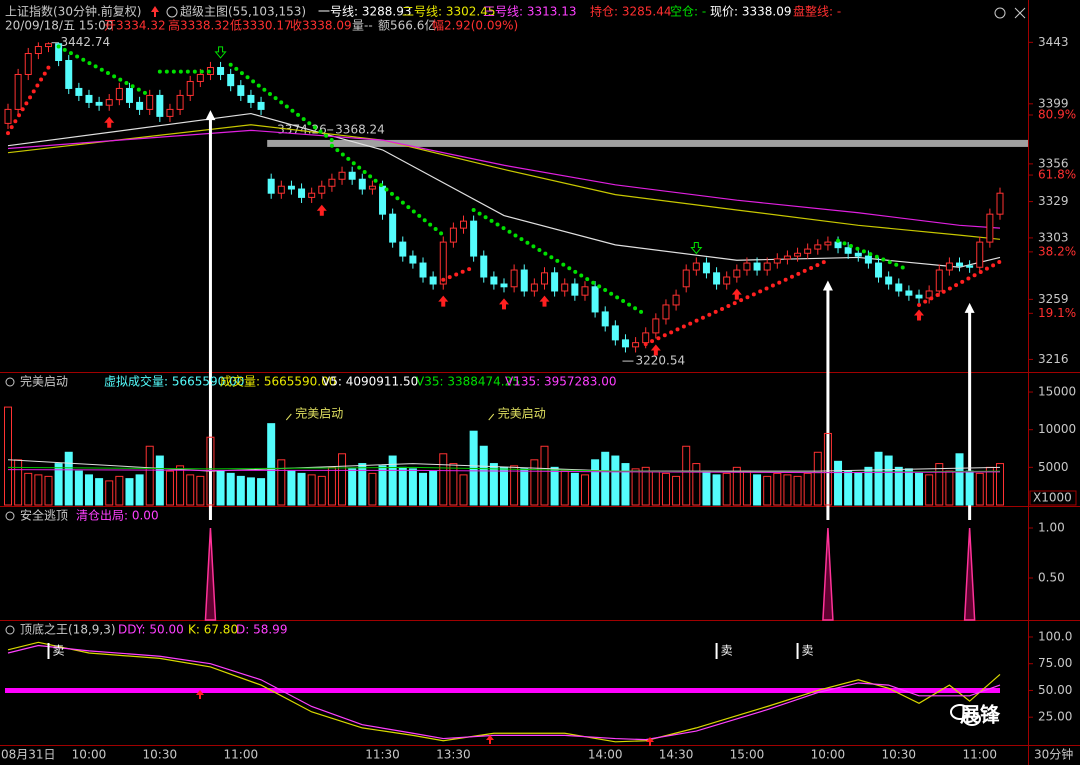 The width and height of the screenshot is (1080, 765). I want to click on low-label: 3220.54, so click(660, 361).